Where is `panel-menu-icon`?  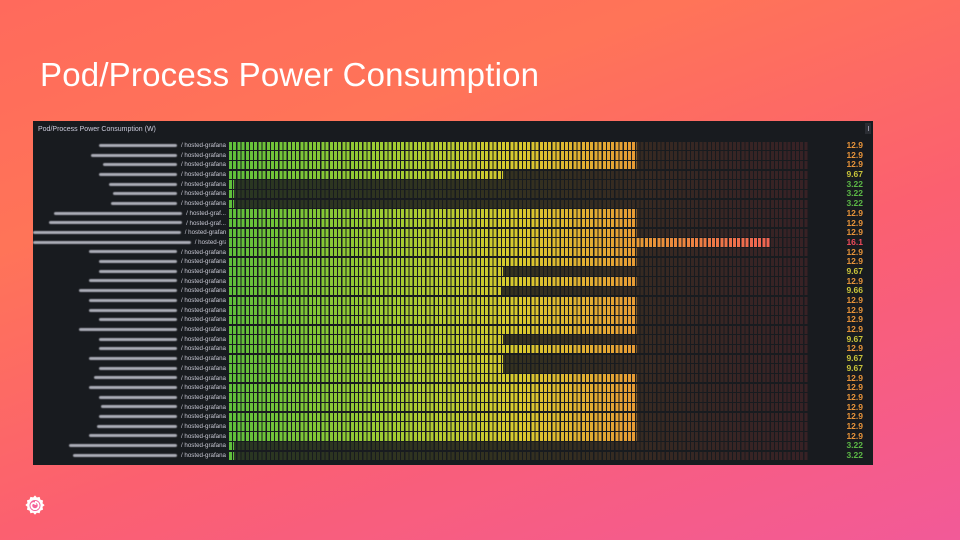 panel-menu-icon is located at coordinates (868, 128).